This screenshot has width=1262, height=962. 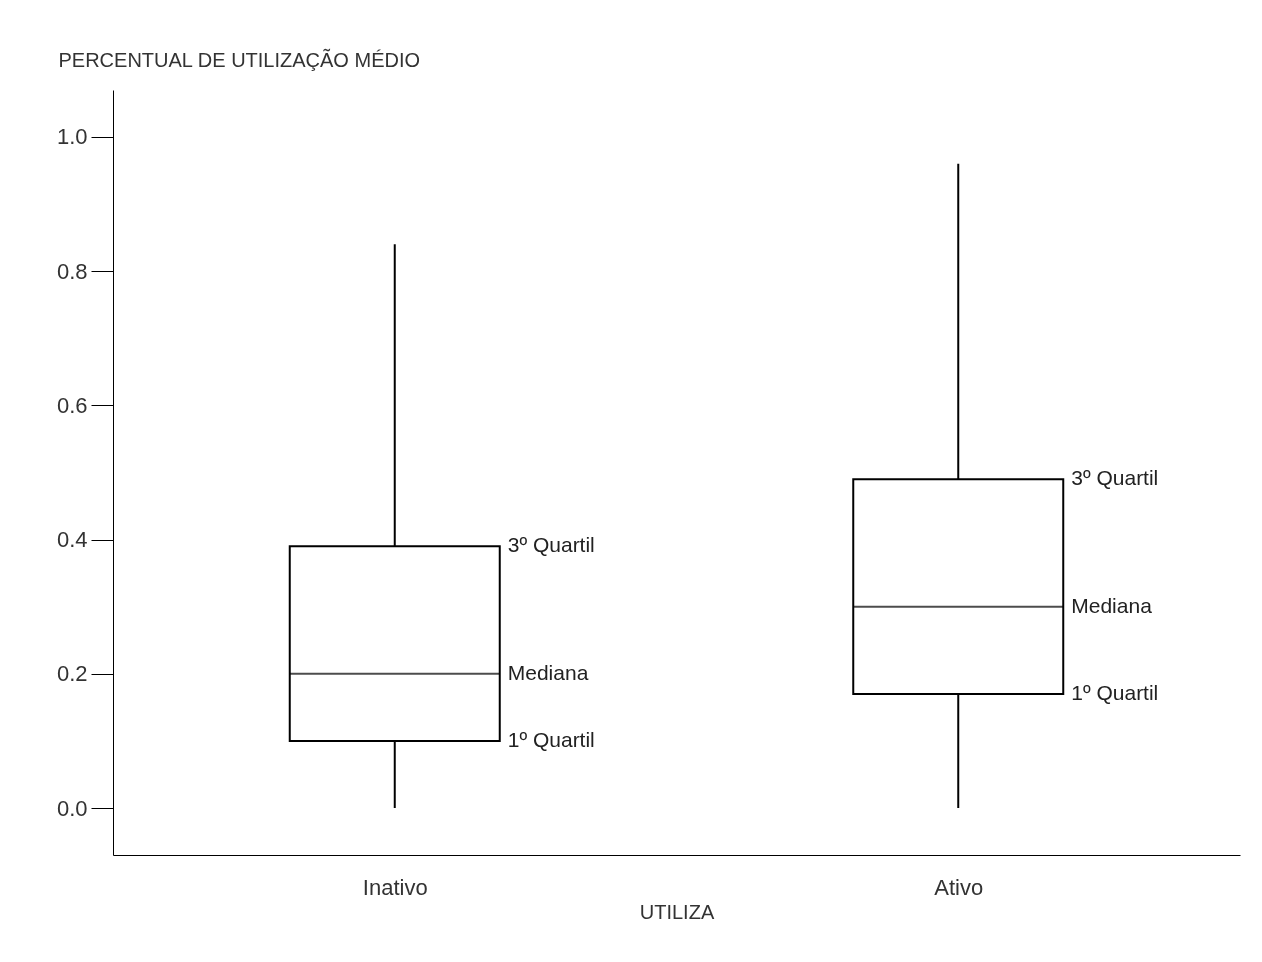 I want to click on x-axis-title: UTILIZA, so click(x=677, y=911).